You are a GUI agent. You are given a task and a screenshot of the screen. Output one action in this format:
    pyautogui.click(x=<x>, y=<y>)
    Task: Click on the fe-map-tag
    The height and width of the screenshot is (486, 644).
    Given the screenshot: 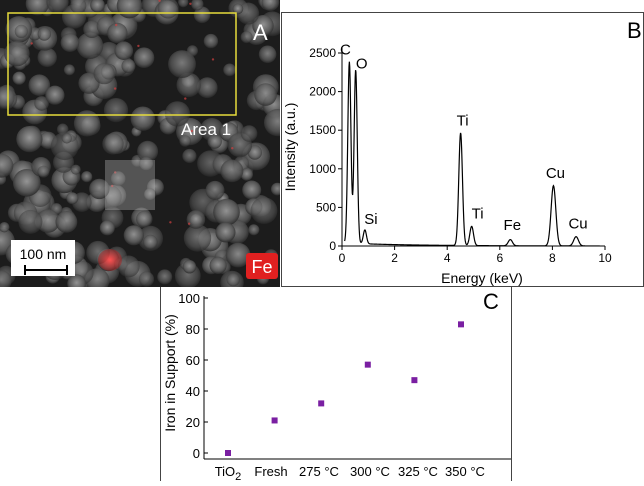 What is the action you would take?
    pyautogui.click(x=262, y=266)
    